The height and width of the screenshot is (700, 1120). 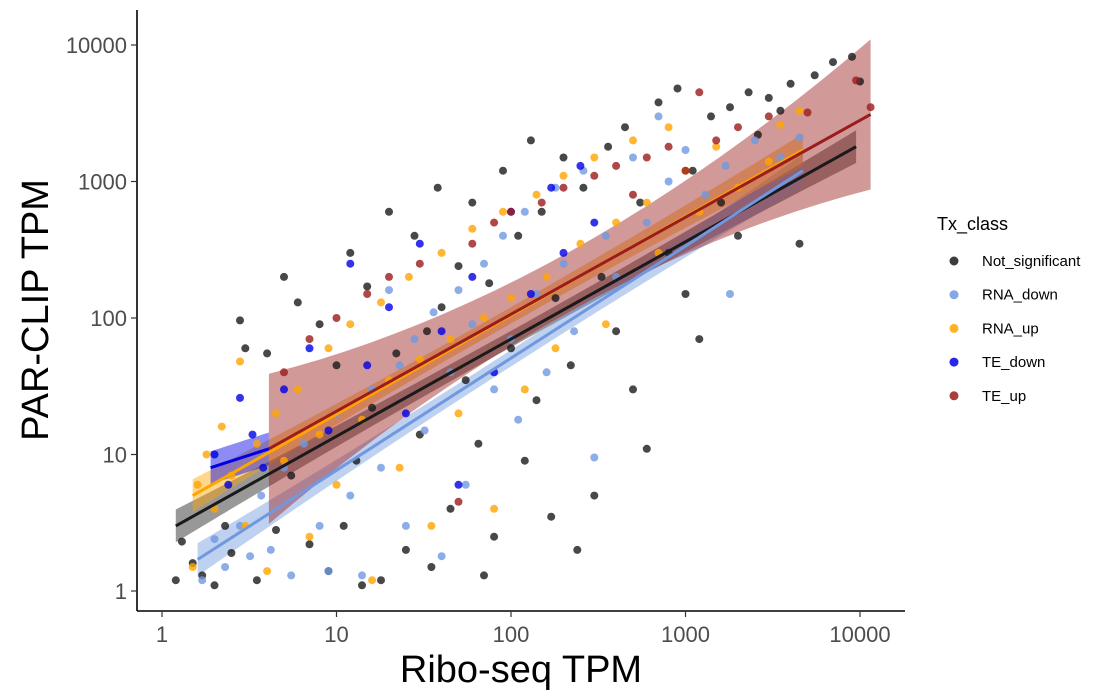 What do you see at coordinates (121, 591) in the screenshot?
I see `y-tick-label-0: 1` at bounding box center [121, 591].